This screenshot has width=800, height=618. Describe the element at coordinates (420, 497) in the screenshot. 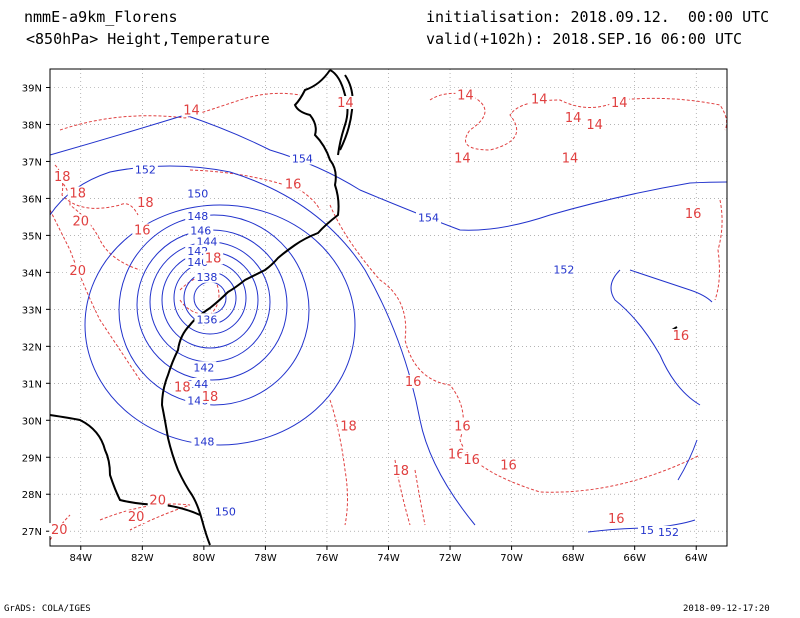

I see `temp-contour-18-mid2` at that location.